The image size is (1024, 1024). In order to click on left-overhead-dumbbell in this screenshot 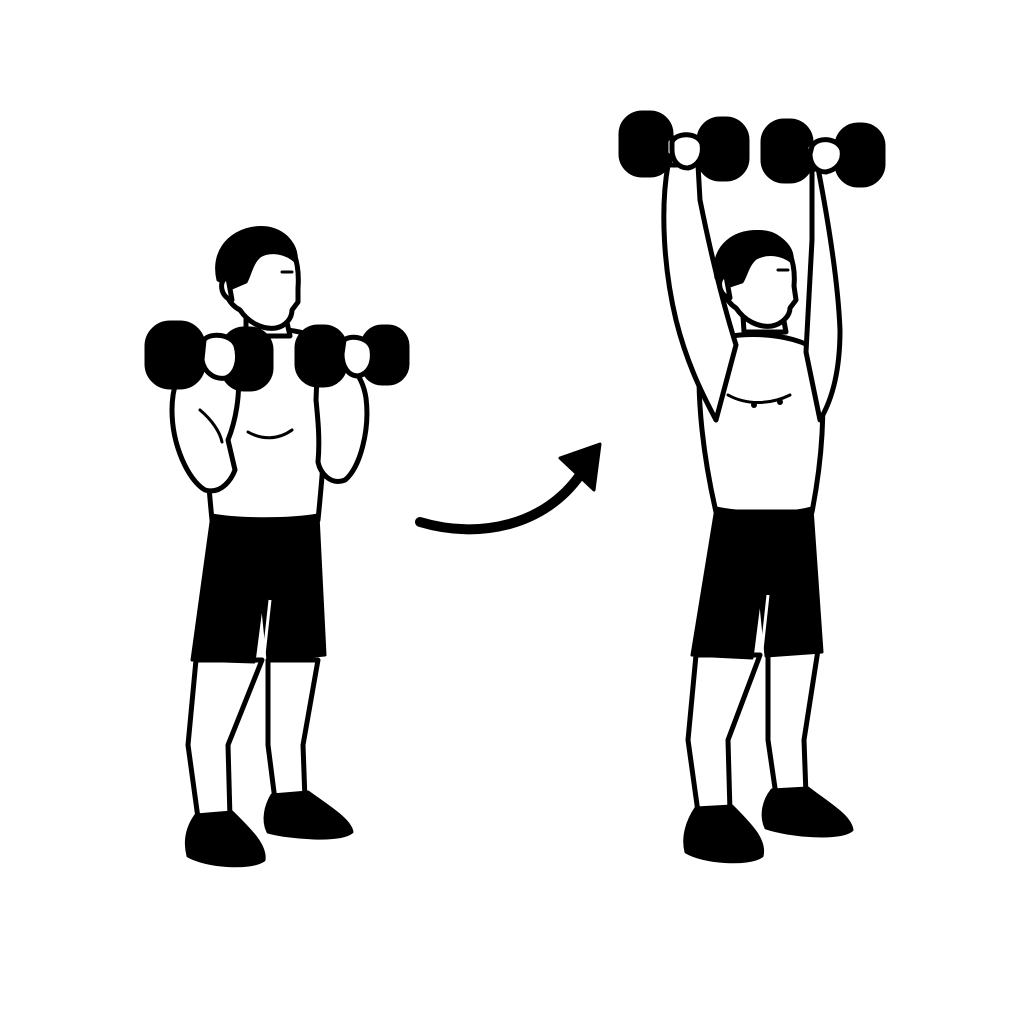, I will do `click(684, 146)`.